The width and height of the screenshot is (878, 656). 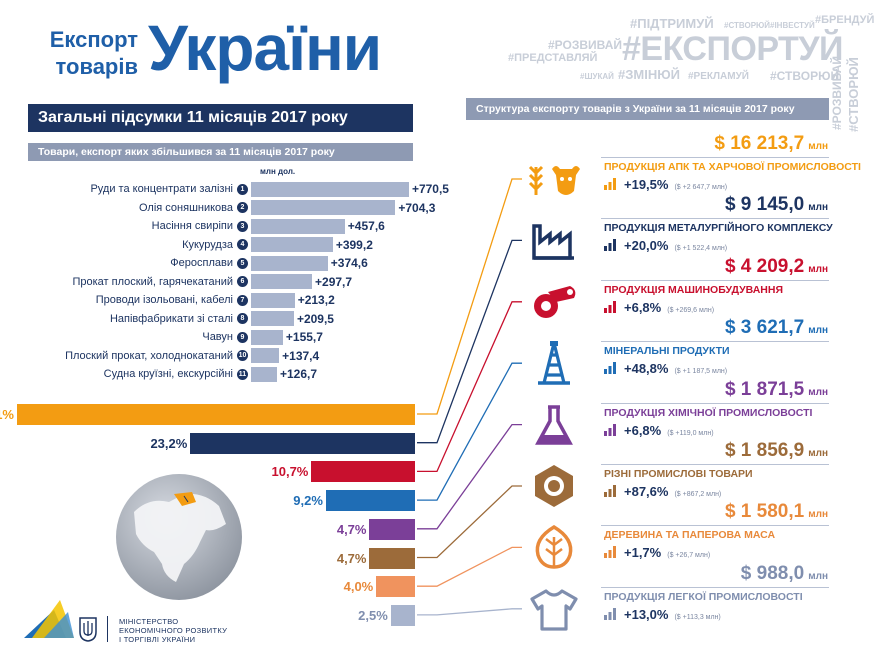 I want to click on flask-icon, so click(x=554, y=424).